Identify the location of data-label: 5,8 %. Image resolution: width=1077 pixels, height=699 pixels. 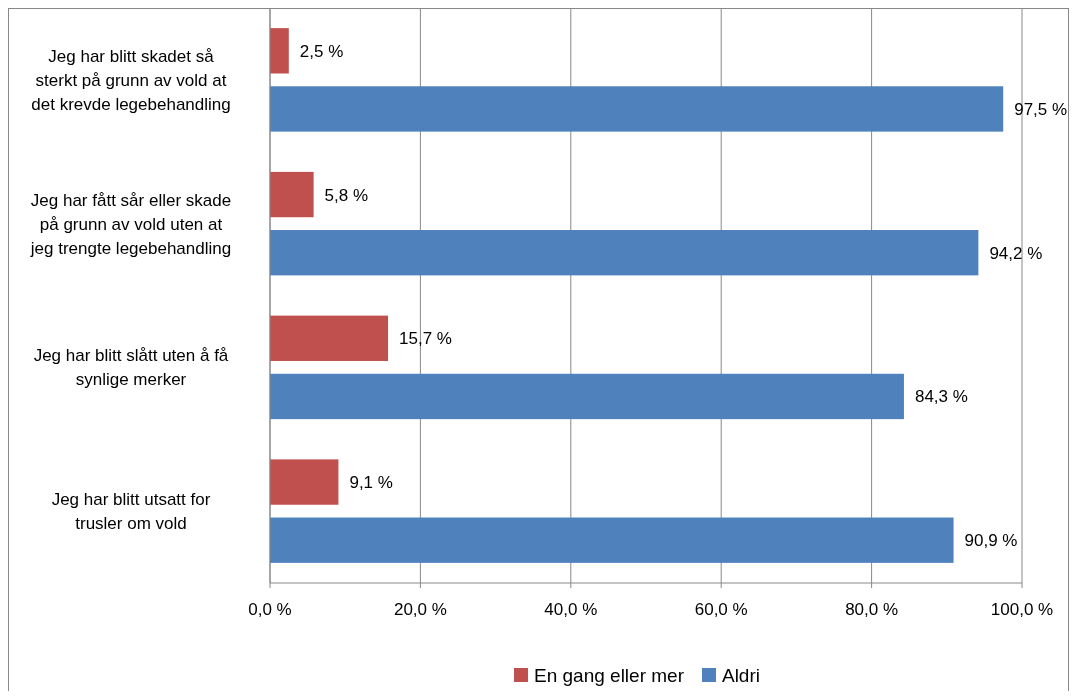
(346, 195).